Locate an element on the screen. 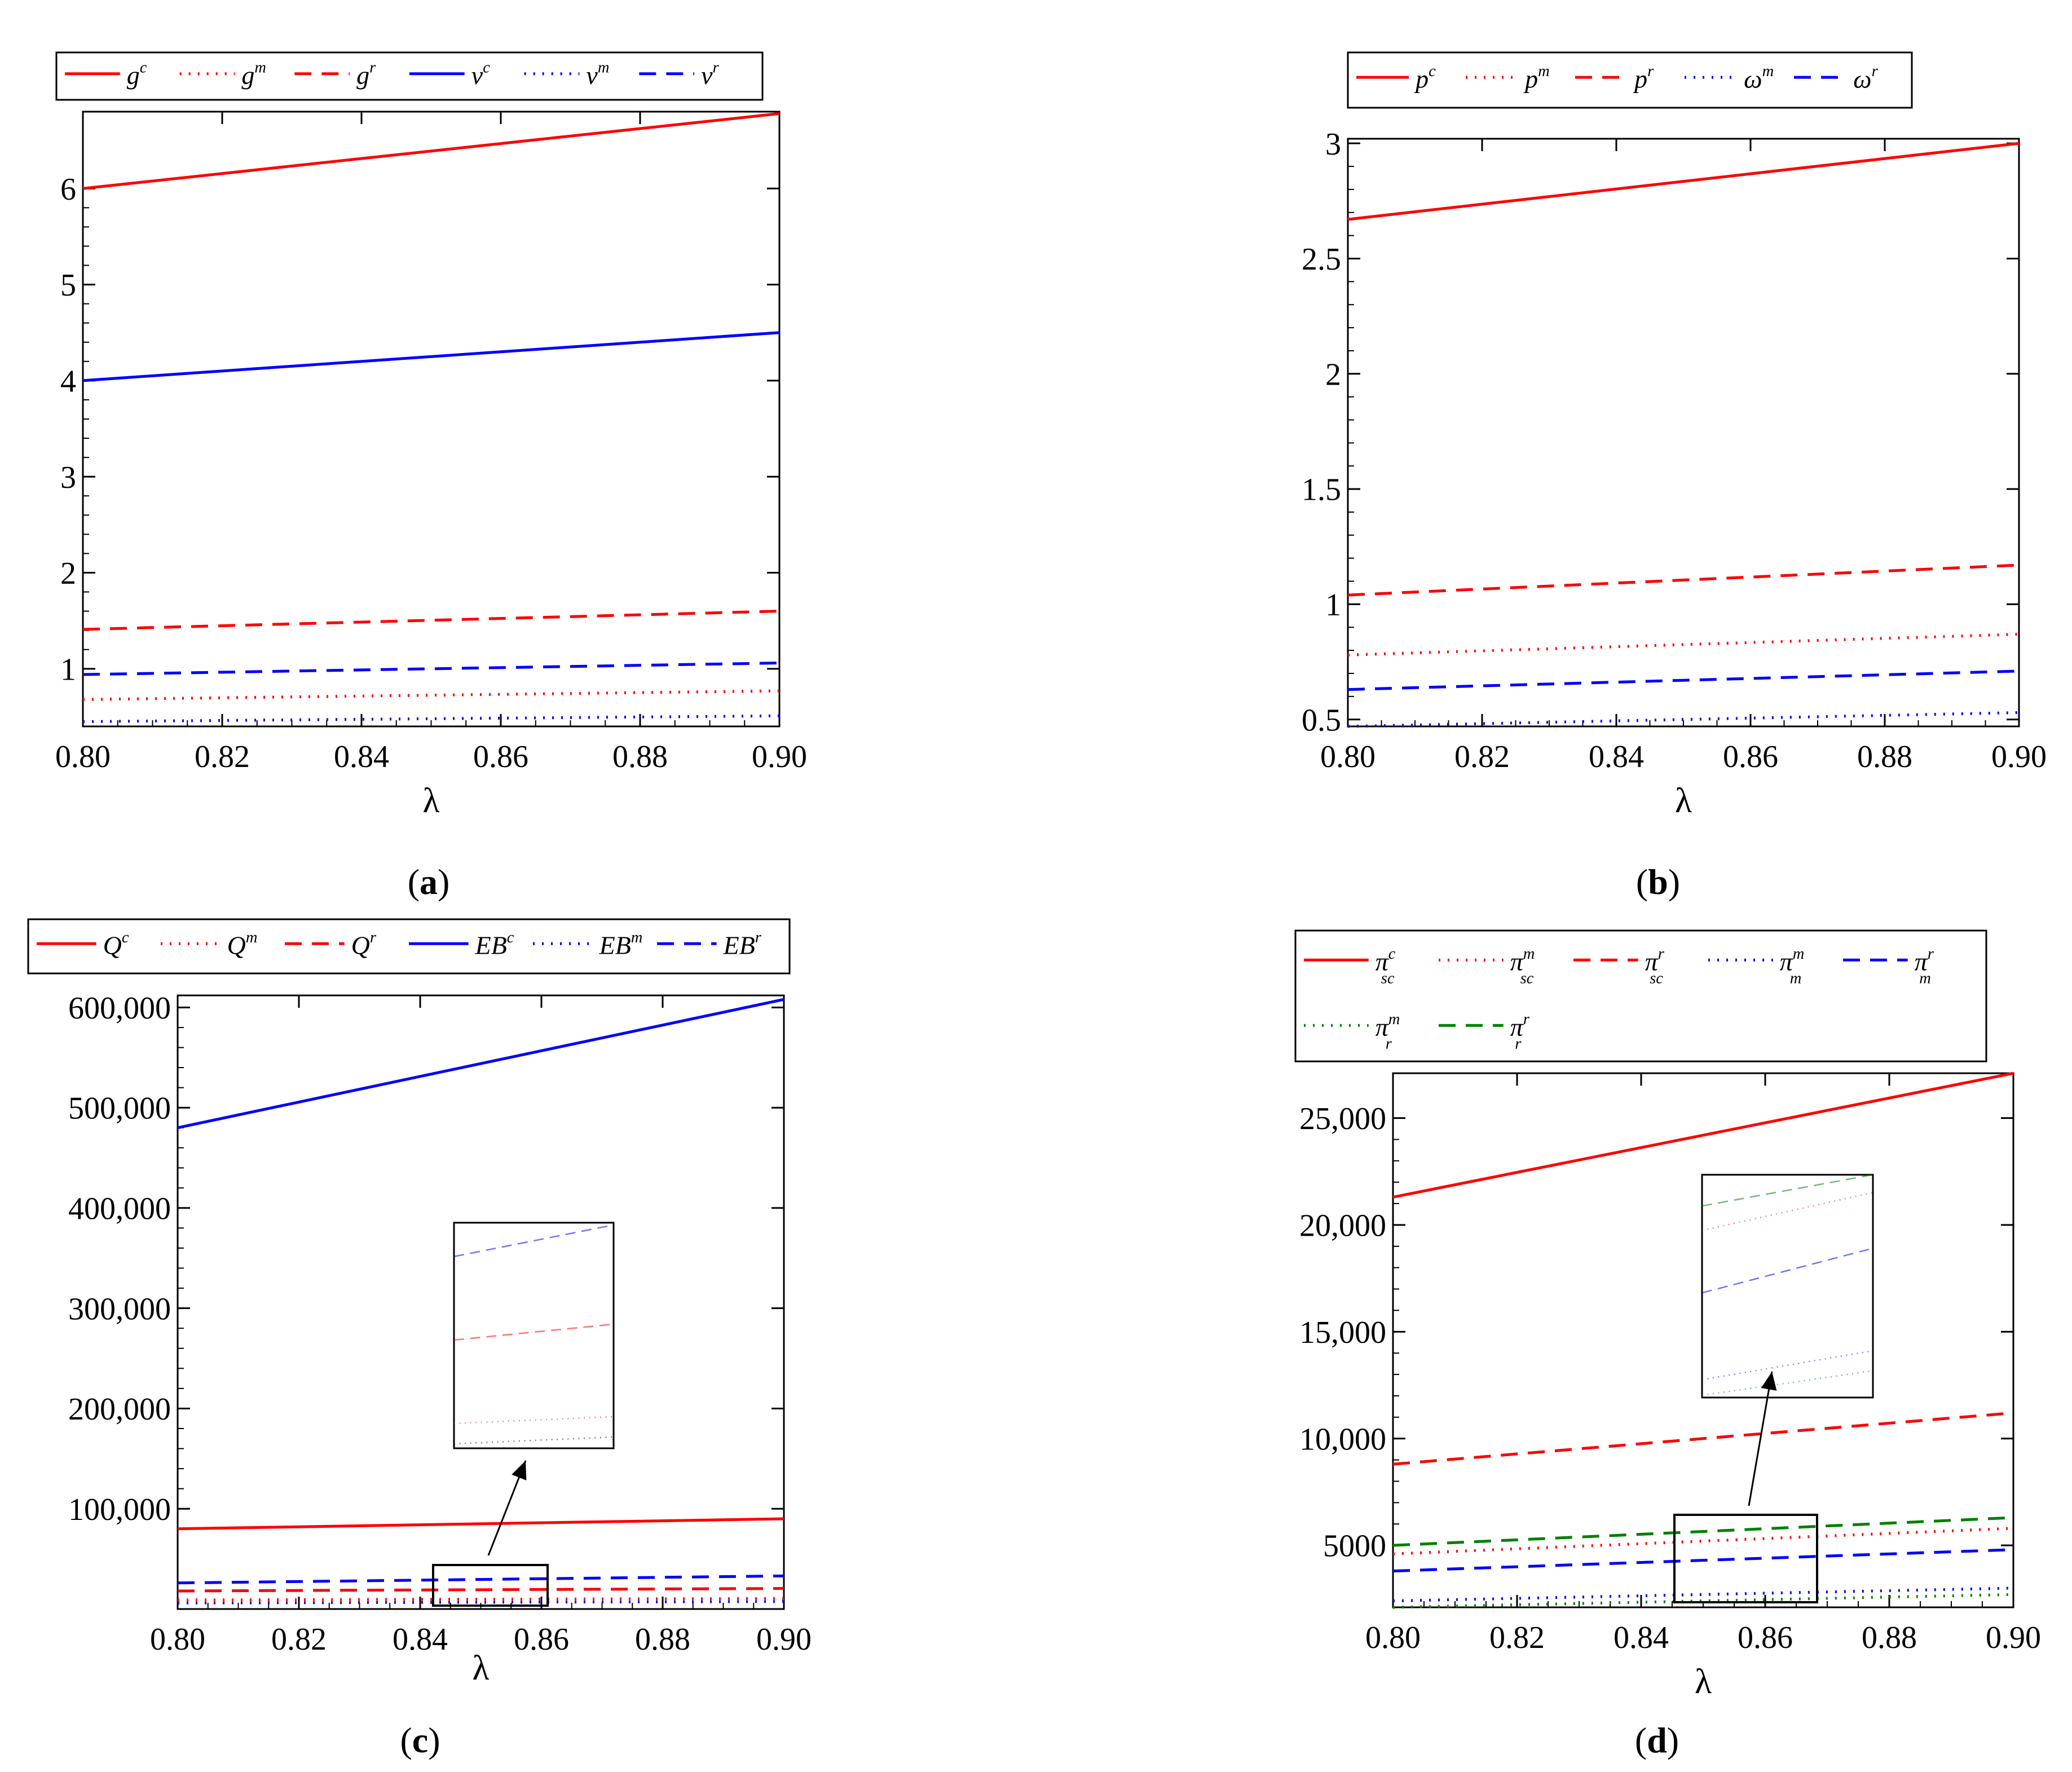 The width and height of the screenshot is (2072, 1772). panel-caption: (a) is located at coordinates (429, 882).